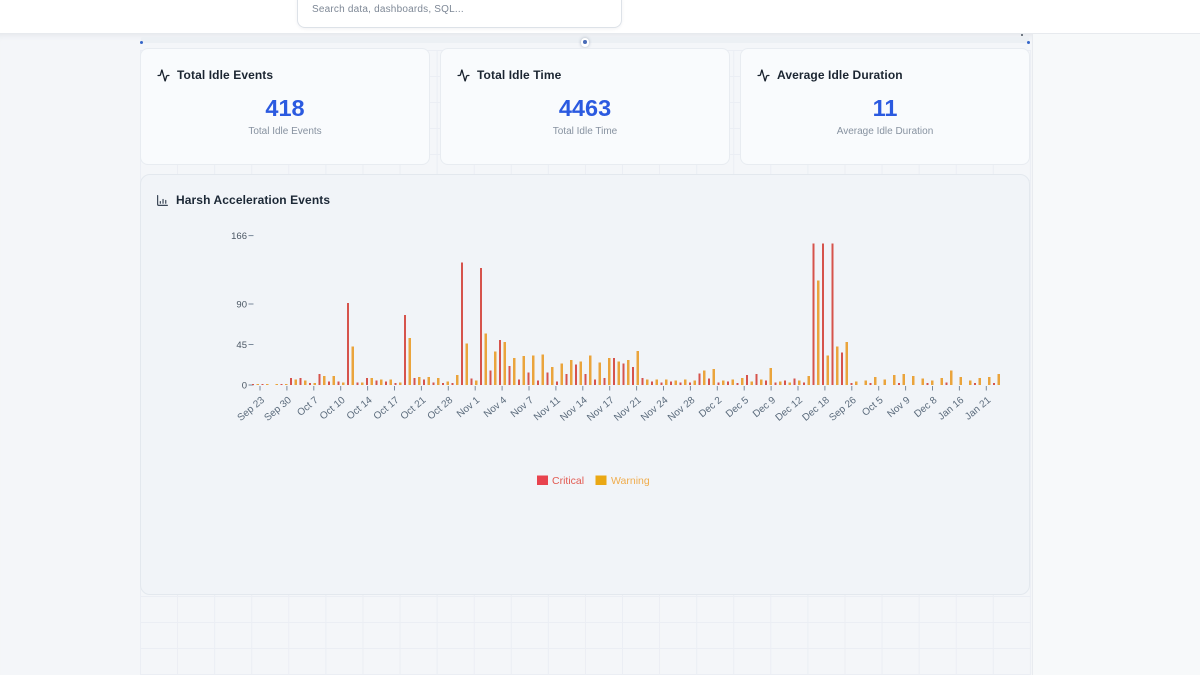 This screenshot has height=675, width=1200. I want to click on svg-text: Critical, so click(568, 481).